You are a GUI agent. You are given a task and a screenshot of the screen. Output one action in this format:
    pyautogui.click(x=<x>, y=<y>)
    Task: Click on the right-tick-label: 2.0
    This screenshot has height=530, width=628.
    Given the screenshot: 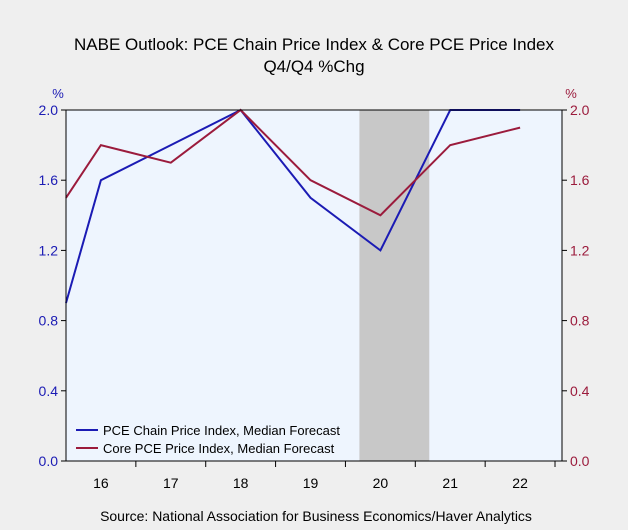 What is the action you would take?
    pyautogui.click(x=580, y=110)
    